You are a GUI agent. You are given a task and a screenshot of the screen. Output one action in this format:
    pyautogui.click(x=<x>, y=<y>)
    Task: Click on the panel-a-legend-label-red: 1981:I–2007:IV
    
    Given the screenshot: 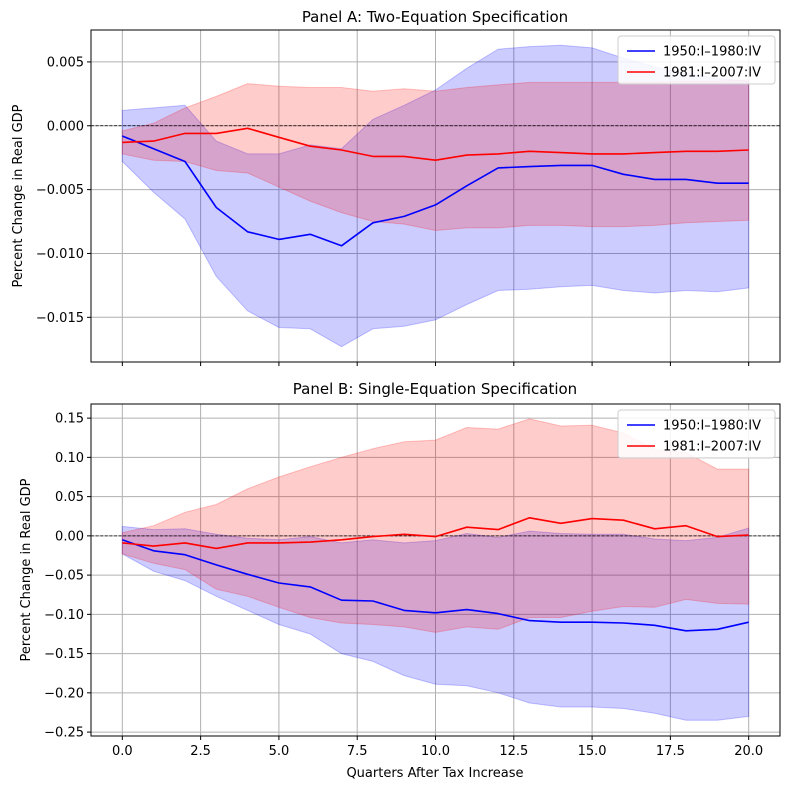 What is the action you would take?
    pyautogui.click(x=712, y=73)
    